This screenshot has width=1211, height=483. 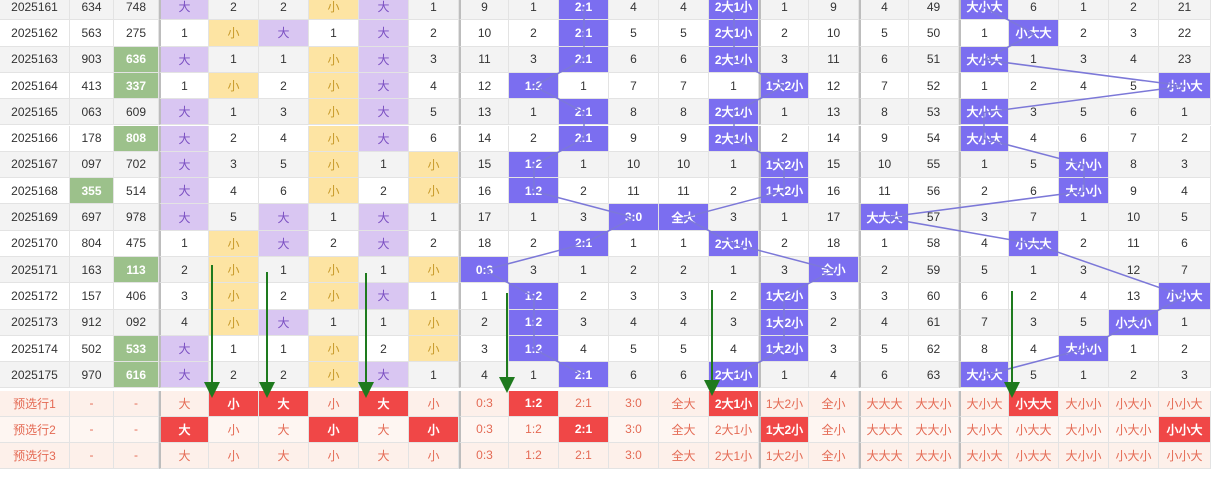 I want to click on data-cell: 60, so click(x=934, y=296).